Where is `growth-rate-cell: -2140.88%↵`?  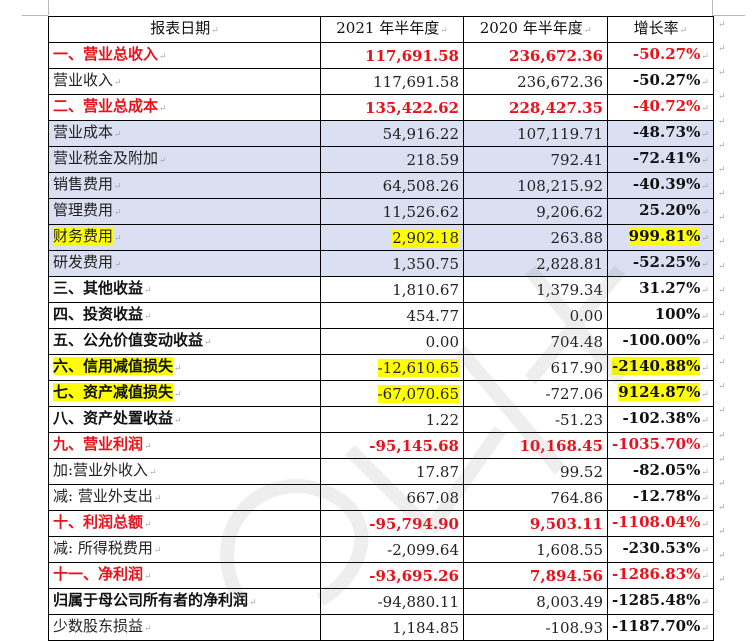
growth-rate-cell: -2140.88%↵ is located at coordinates (660, 367).